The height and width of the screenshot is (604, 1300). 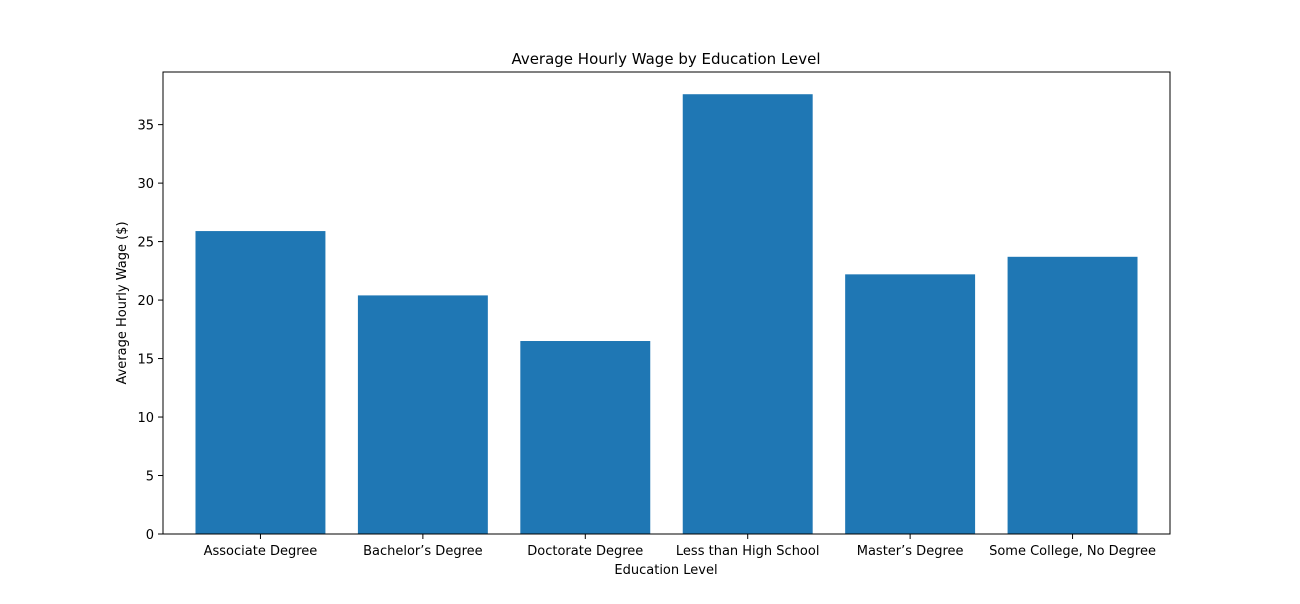 What do you see at coordinates (585, 551) in the screenshot?
I see `x-tick-label: Doctorate Degree` at bounding box center [585, 551].